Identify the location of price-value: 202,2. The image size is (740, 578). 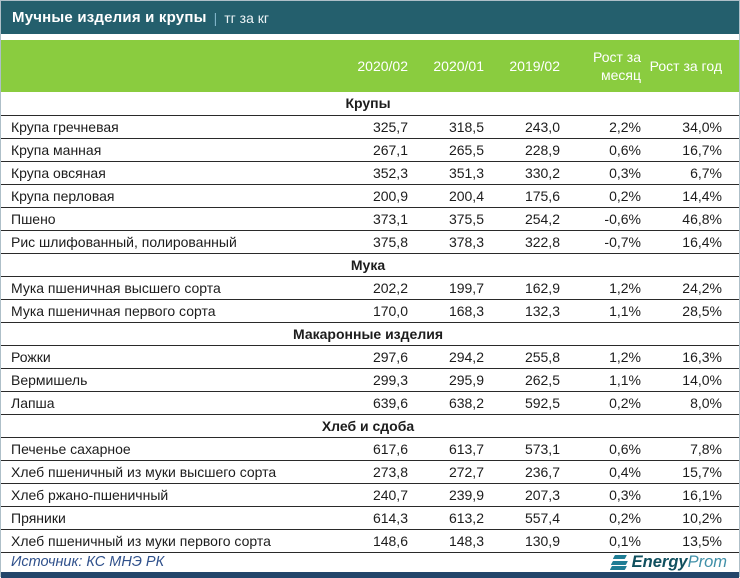
(374, 288).